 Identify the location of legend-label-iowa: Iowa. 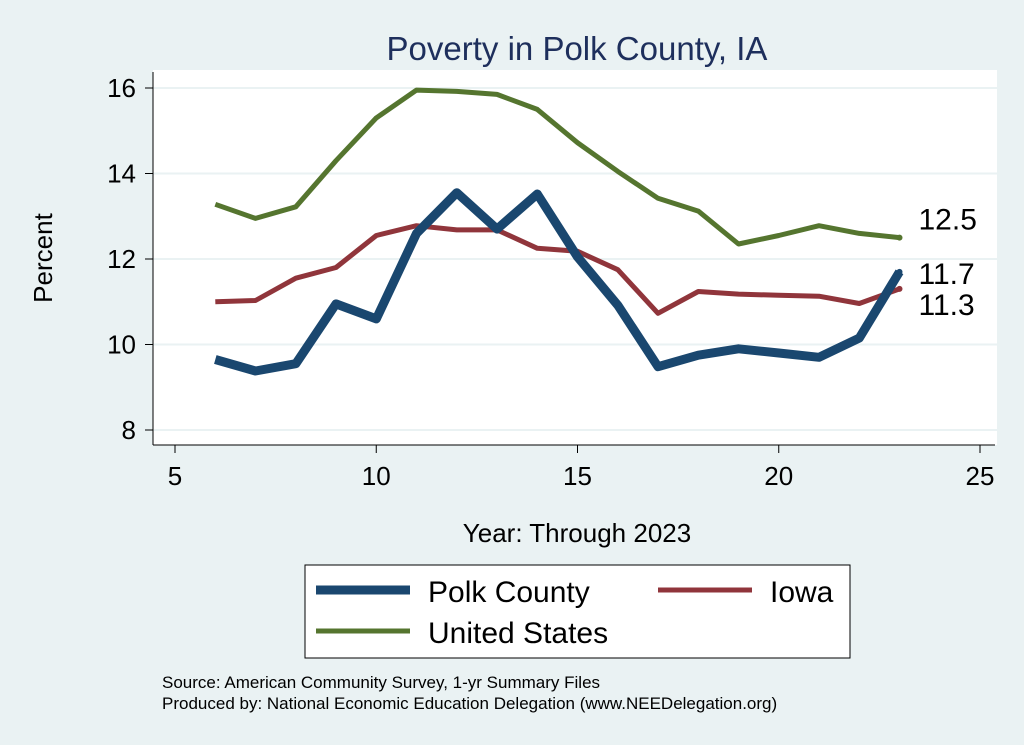
(802, 592).